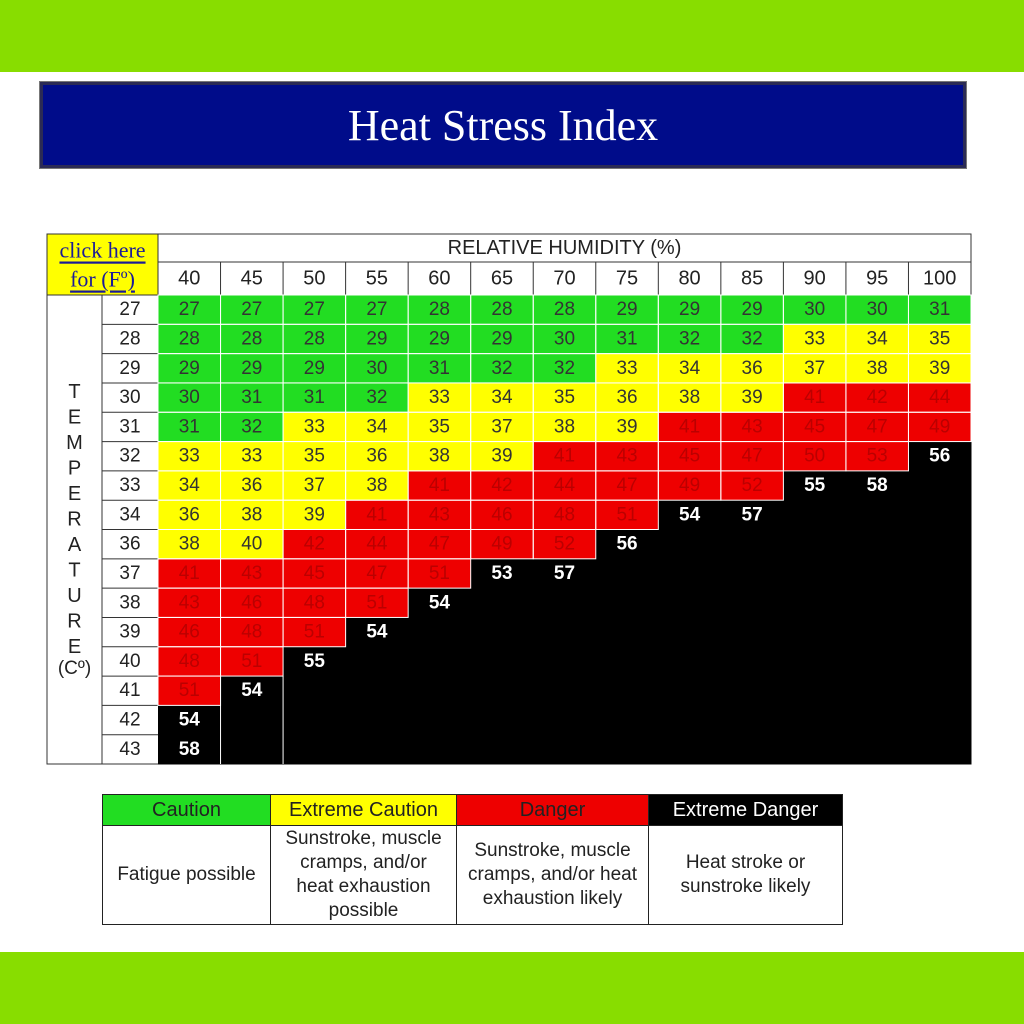  I want to click on heat-index-value: 50, so click(814, 456).